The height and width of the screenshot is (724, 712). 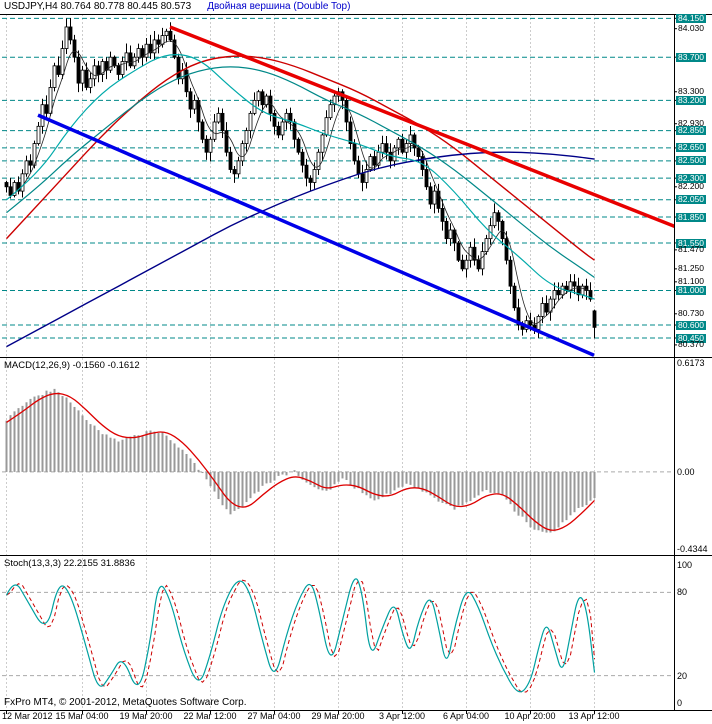 I want to click on stoch-scale-label: 20, so click(x=682, y=675).